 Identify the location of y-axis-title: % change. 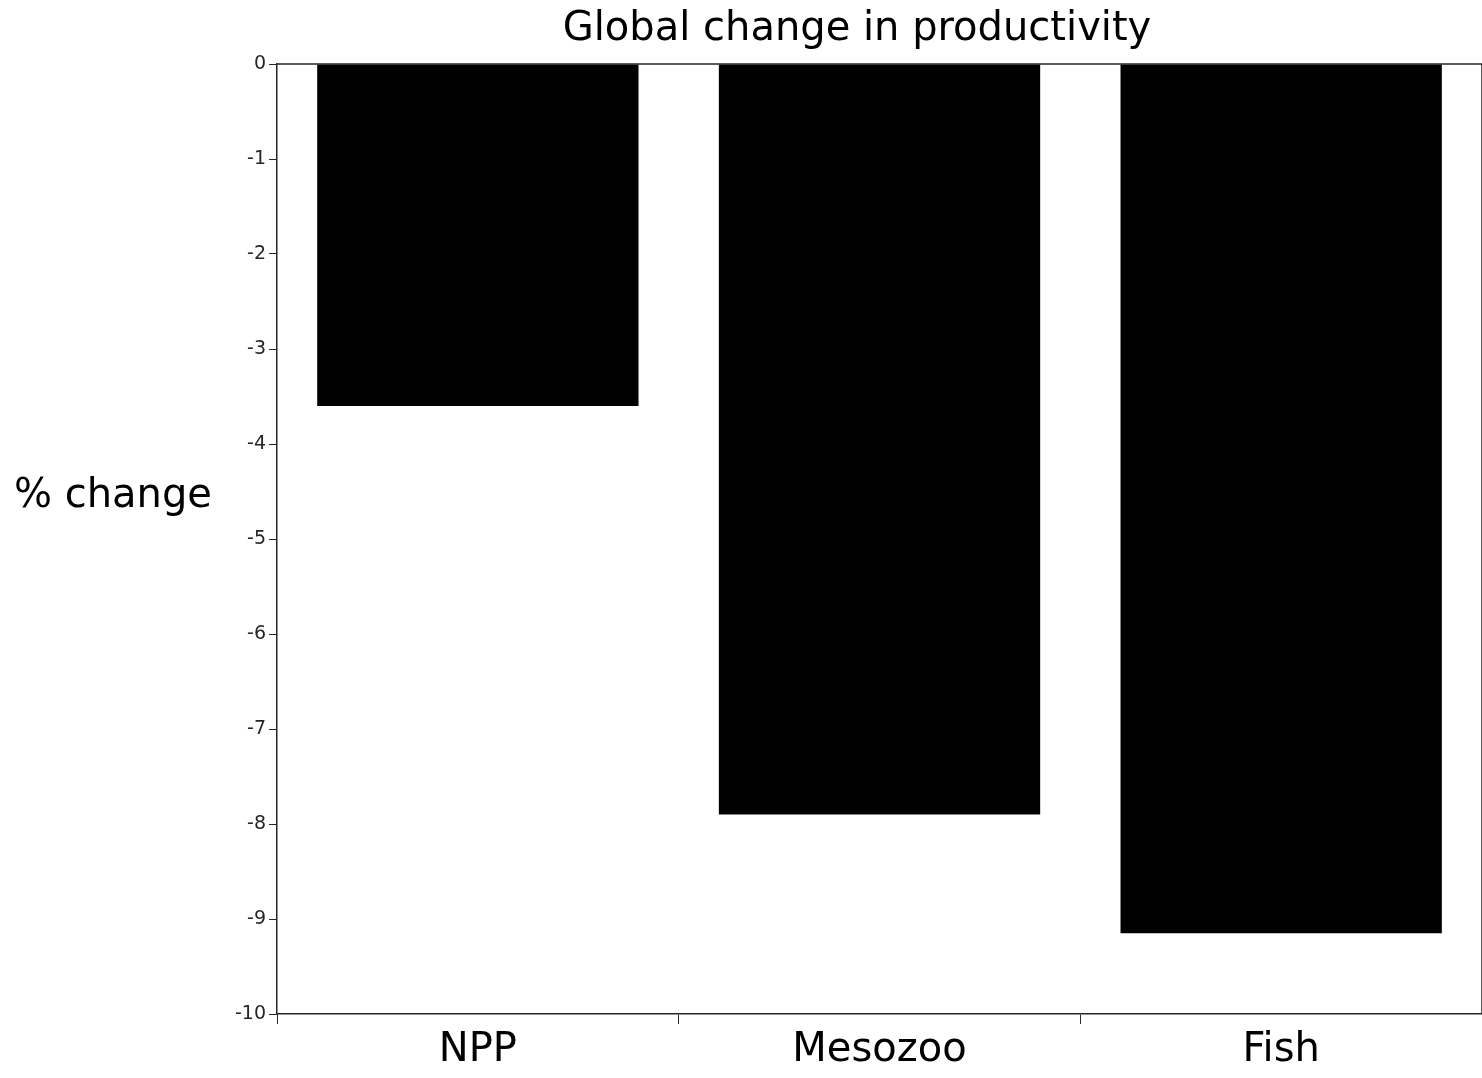
(113, 493).